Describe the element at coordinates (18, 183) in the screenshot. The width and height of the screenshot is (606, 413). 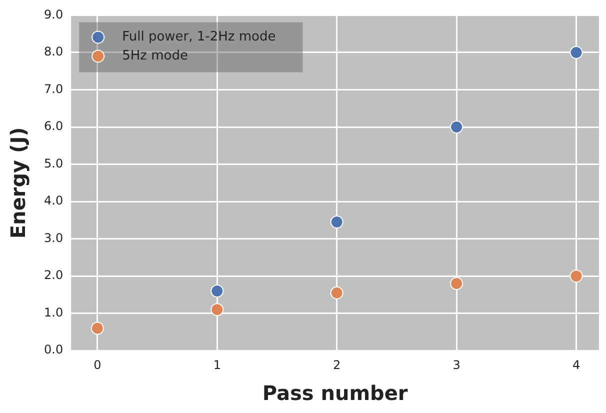
I see `y-axis-title: Energy (J)` at that location.